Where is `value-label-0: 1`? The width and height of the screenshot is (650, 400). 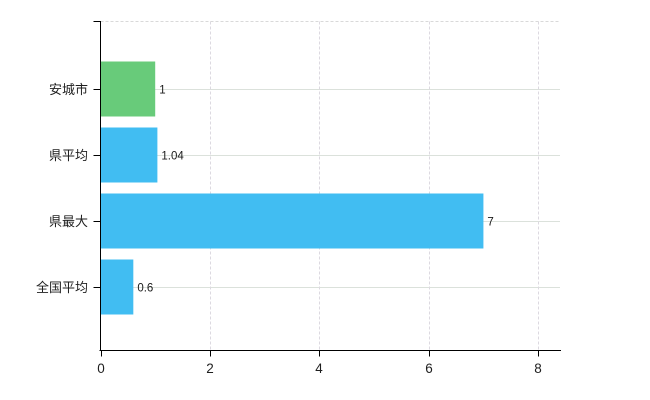 value-label-0: 1 is located at coordinates (162, 91).